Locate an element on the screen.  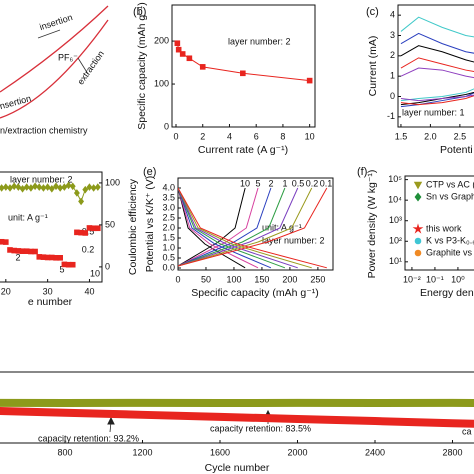
x-tick-label: 10 is located at coordinates (310, 136).